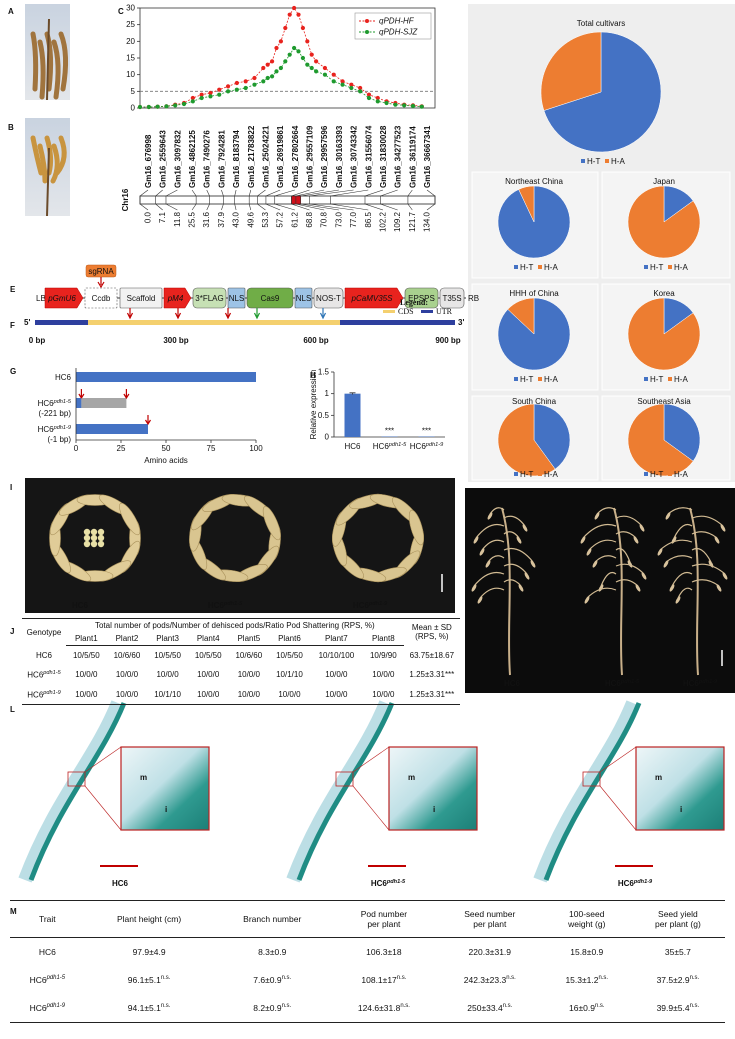  I want to click on endocarp, so click(77, 791).